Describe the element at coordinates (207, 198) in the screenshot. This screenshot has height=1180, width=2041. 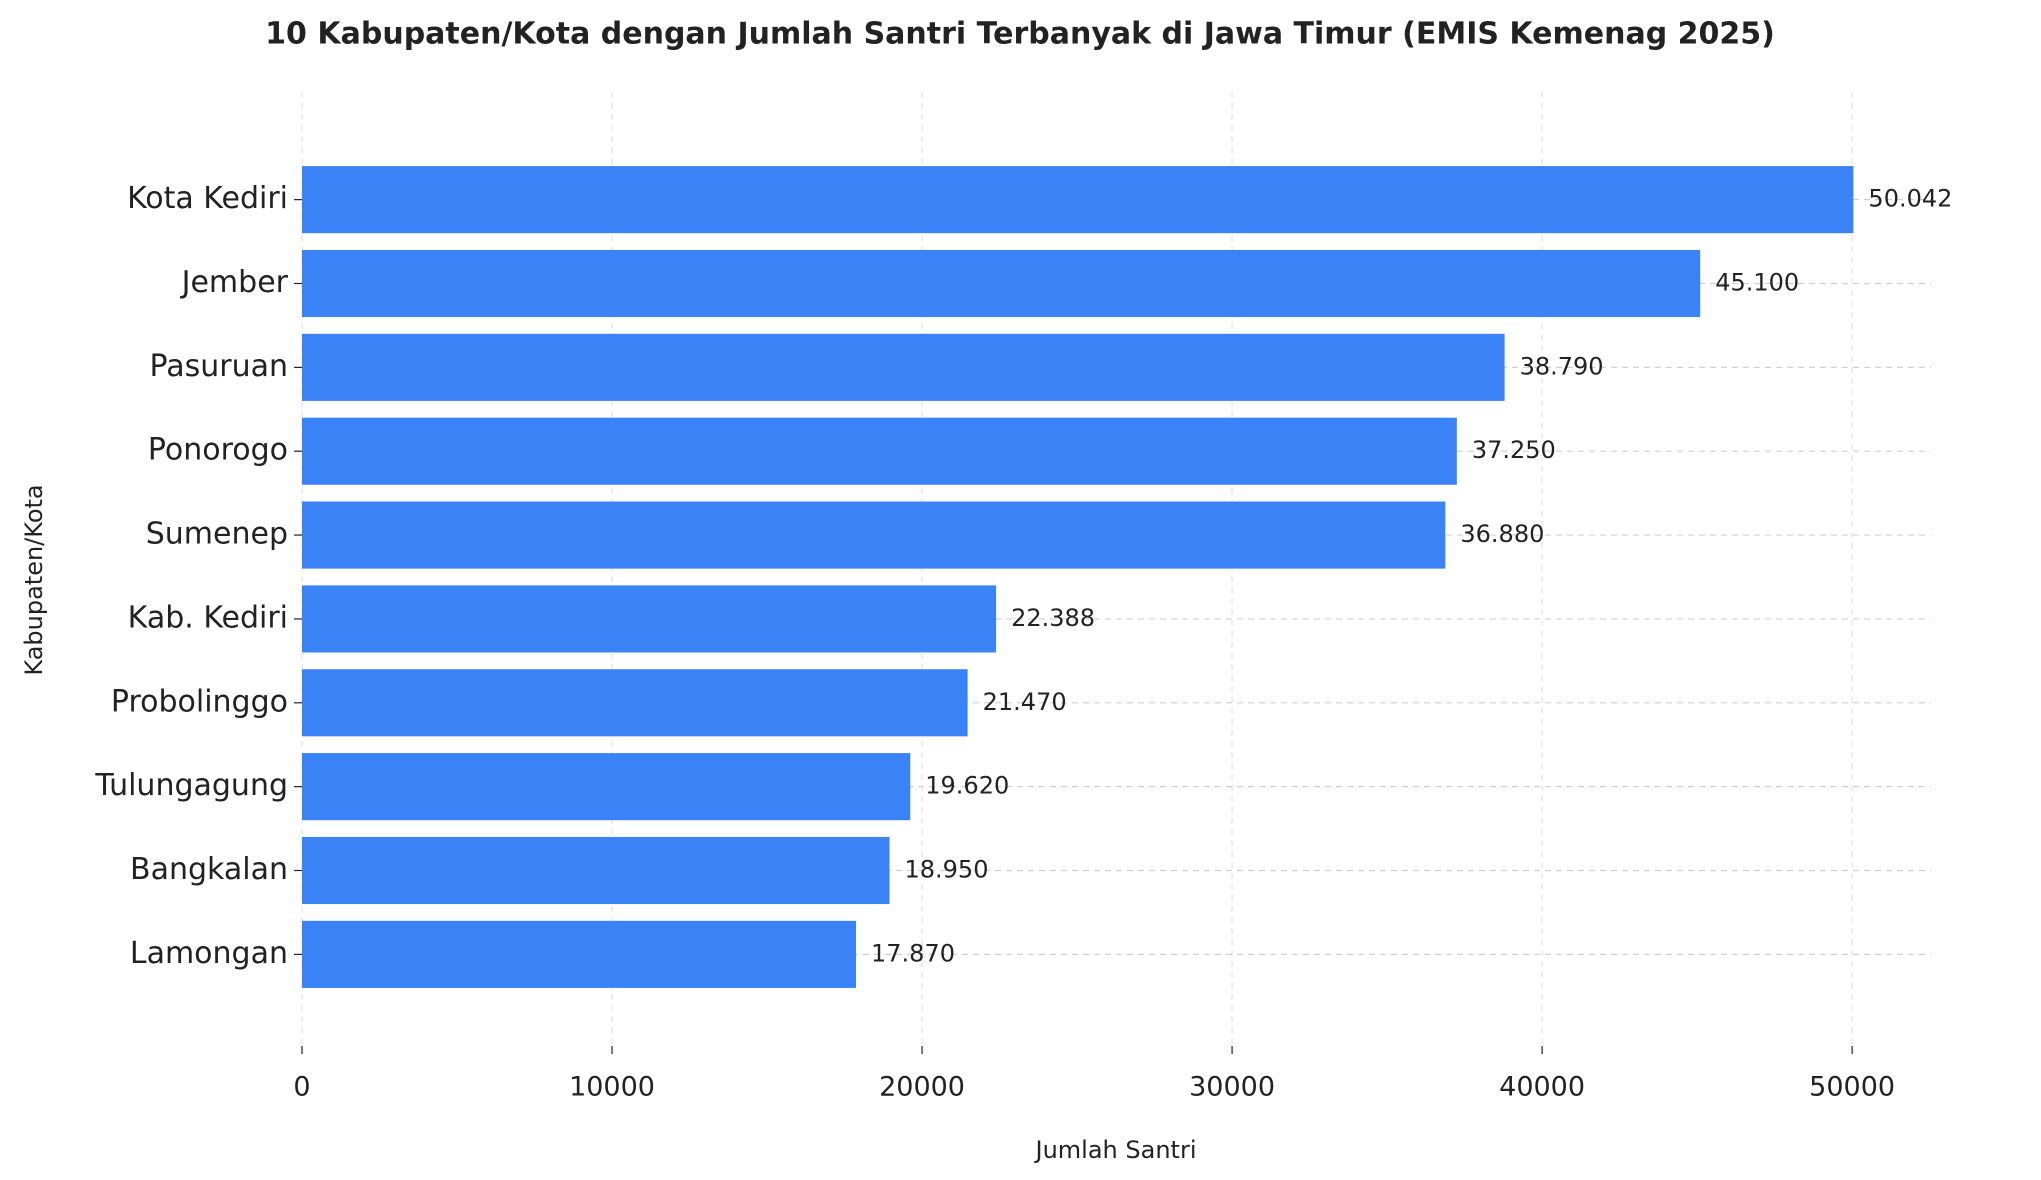
I see `y-tick-label: Kota Kediri` at that location.